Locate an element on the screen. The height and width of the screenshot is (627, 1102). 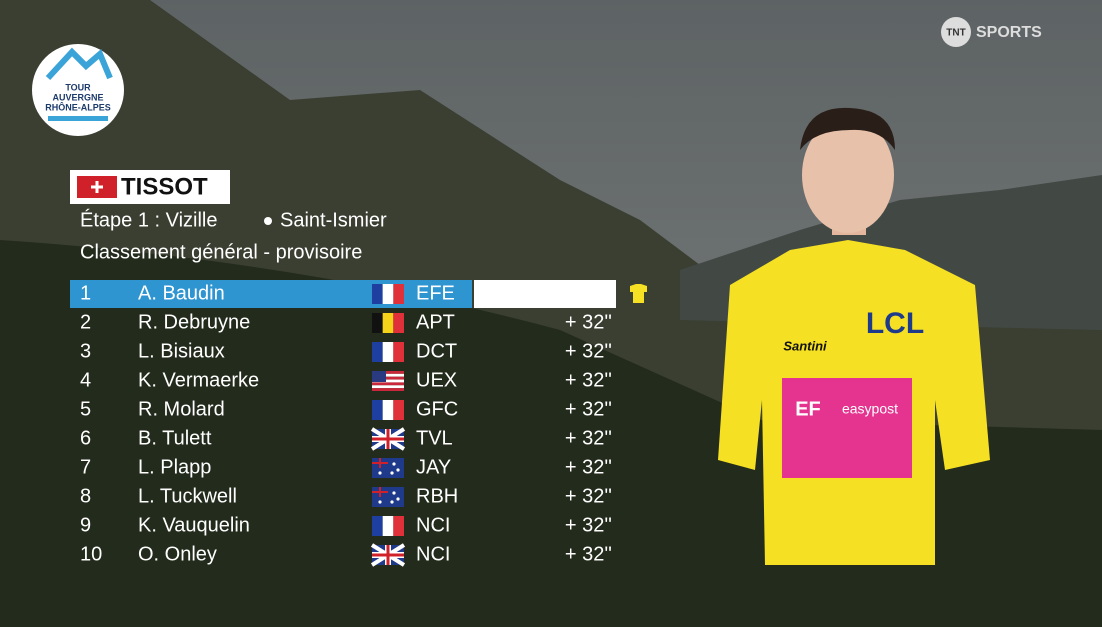
rider-name: L. Bisiaux is located at coordinates (181, 351).